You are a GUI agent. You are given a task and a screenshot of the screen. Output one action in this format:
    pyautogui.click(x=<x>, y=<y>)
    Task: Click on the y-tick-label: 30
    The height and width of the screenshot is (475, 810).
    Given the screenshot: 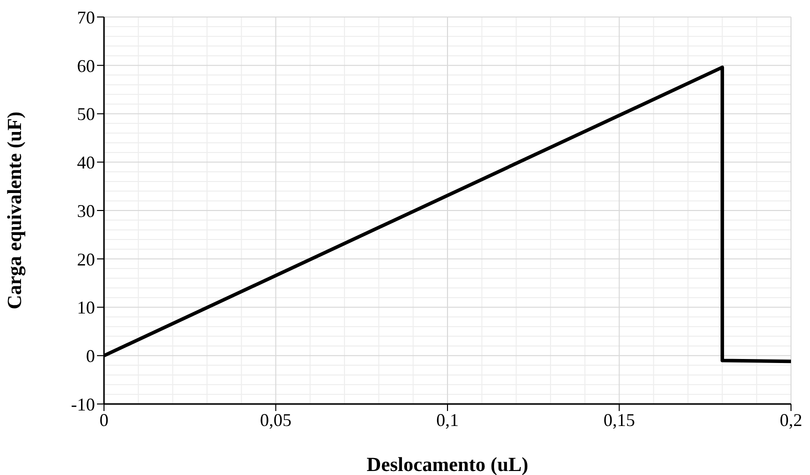 What is the action you would take?
    pyautogui.click(x=86, y=210)
    